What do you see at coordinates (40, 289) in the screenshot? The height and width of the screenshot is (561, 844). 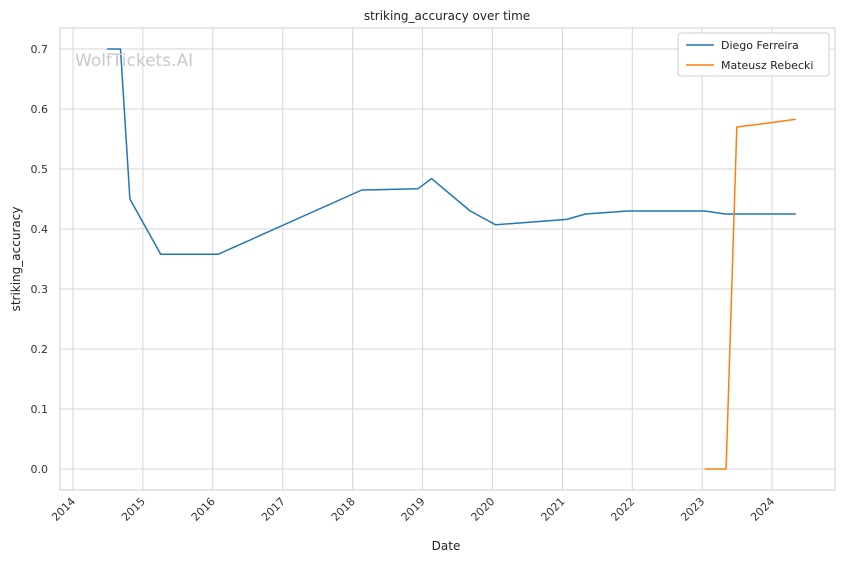 I see `y-tick-label: 0.3` at bounding box center [40, 289].